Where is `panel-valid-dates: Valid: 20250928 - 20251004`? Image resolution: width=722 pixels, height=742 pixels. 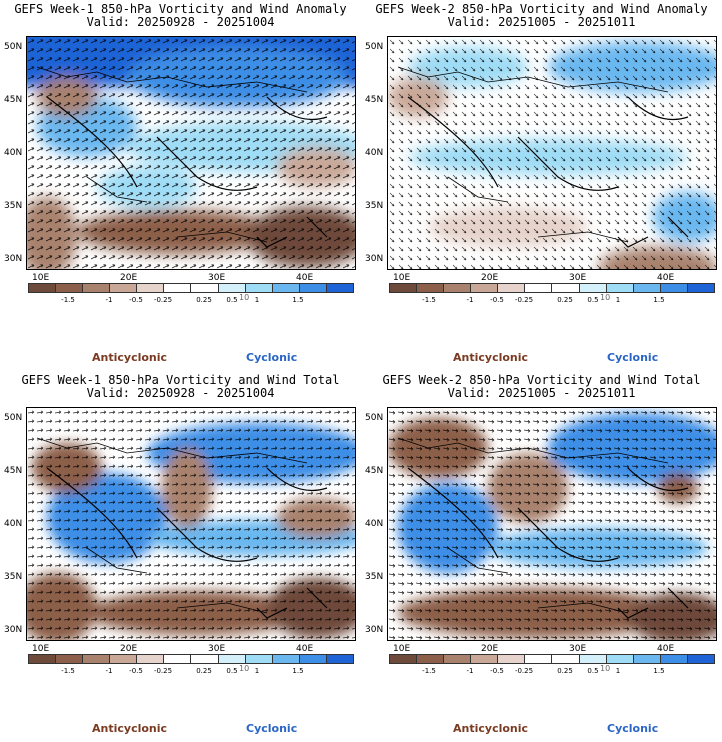
panel-valid-dates: Valid: 20250928 - 20251004 is located at coordinates (180, 22).